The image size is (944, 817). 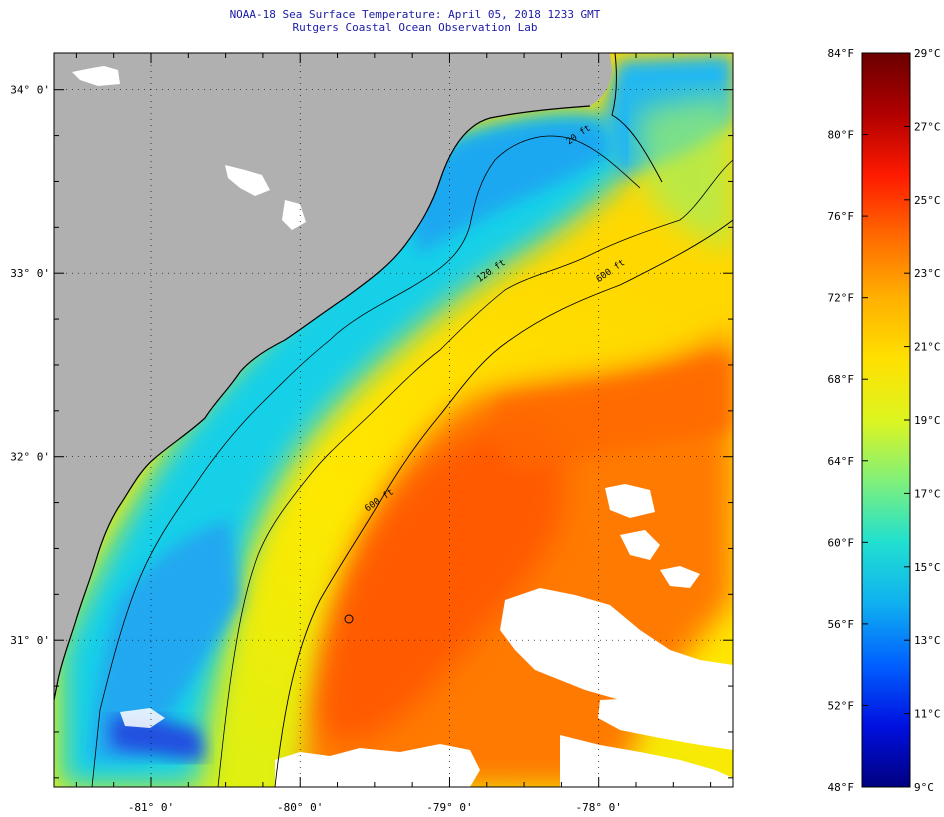 What do you see at coordinates (841, 787) in the screenshot?
I see `colorbar-label-f: 48°F` at bounding box center [841, 787].